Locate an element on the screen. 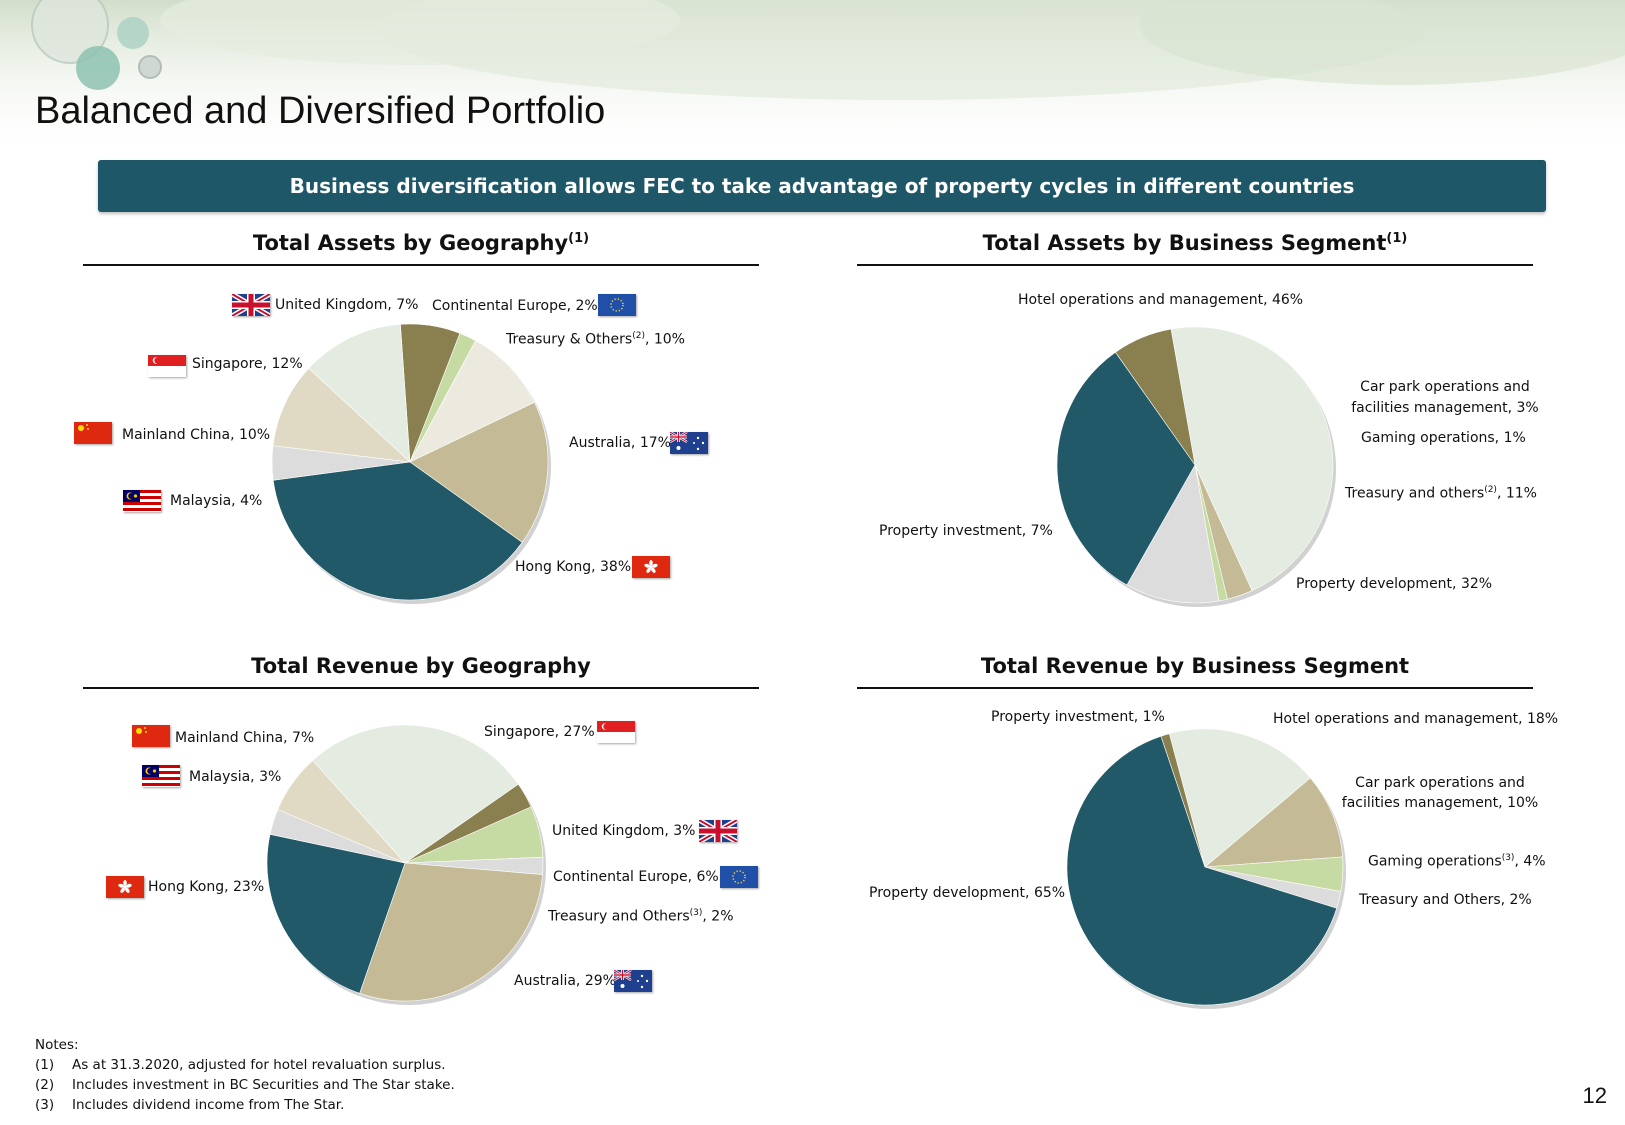  data-label-hong-kong: Hong Kong, 38% is located at coordinates (573, 567).